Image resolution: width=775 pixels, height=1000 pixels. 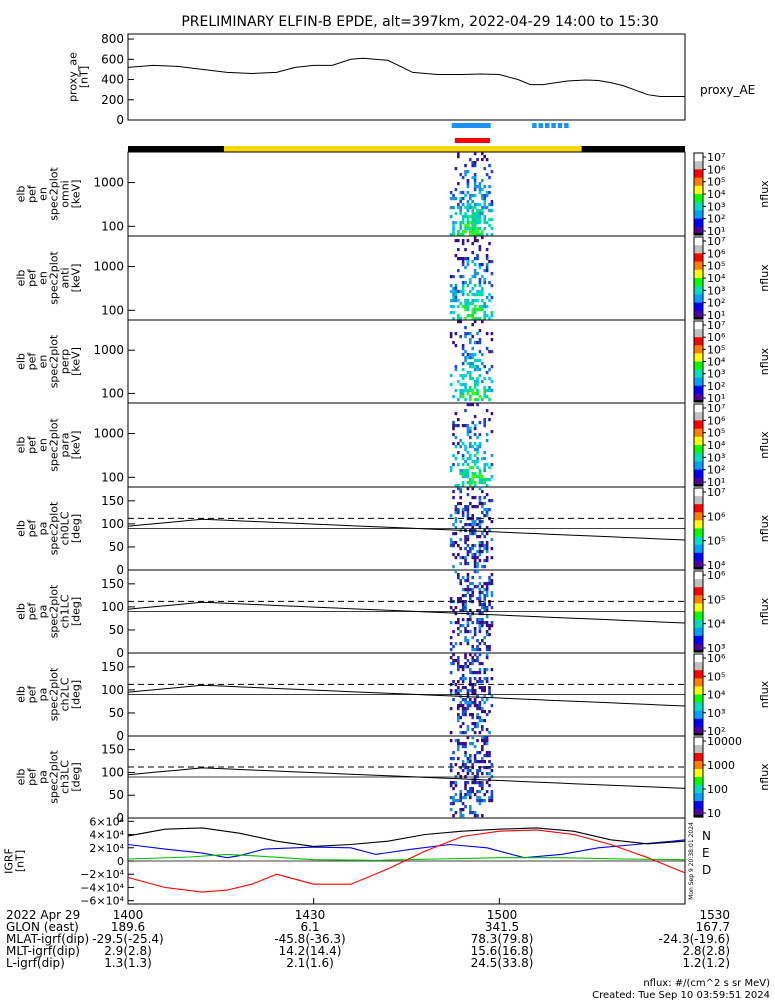 What do you see at coordinates (472, 140) in the screenshot?
I see `collection-bar` at bounding box center [472, 140].